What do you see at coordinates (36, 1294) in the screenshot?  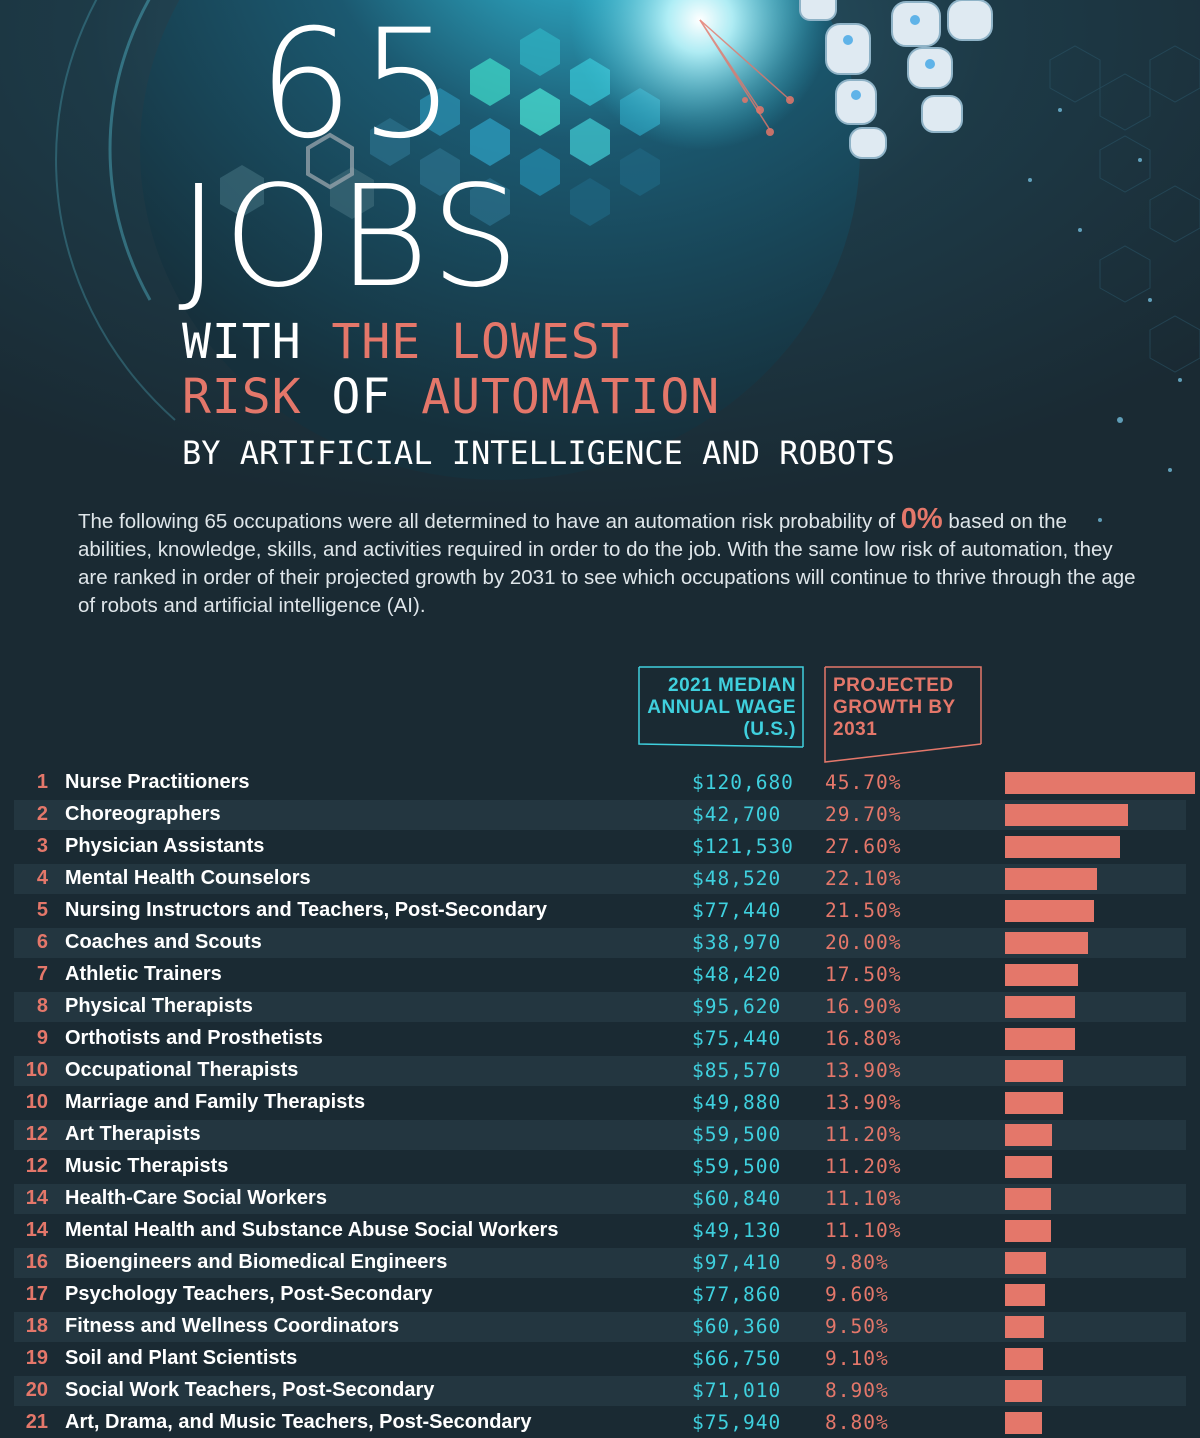 I see `rank-label: 17` at bounding box center [36, 1294].